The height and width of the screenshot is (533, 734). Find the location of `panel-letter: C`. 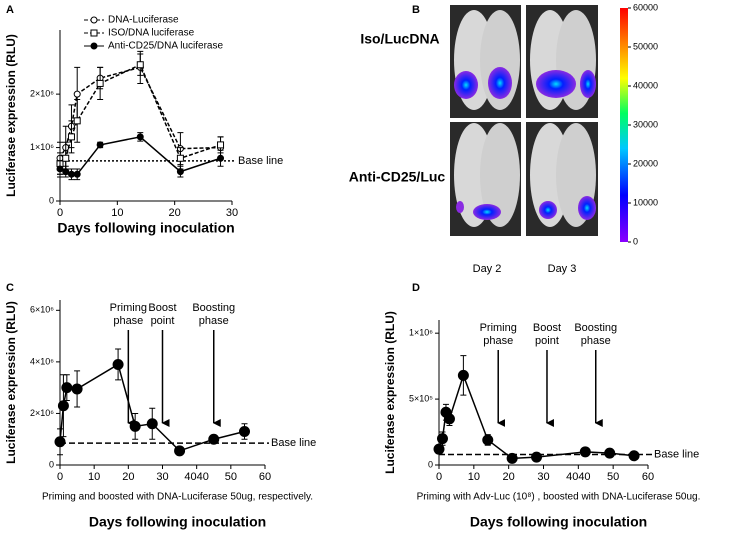

panel-letter: C is located at coordinates (10, 288).